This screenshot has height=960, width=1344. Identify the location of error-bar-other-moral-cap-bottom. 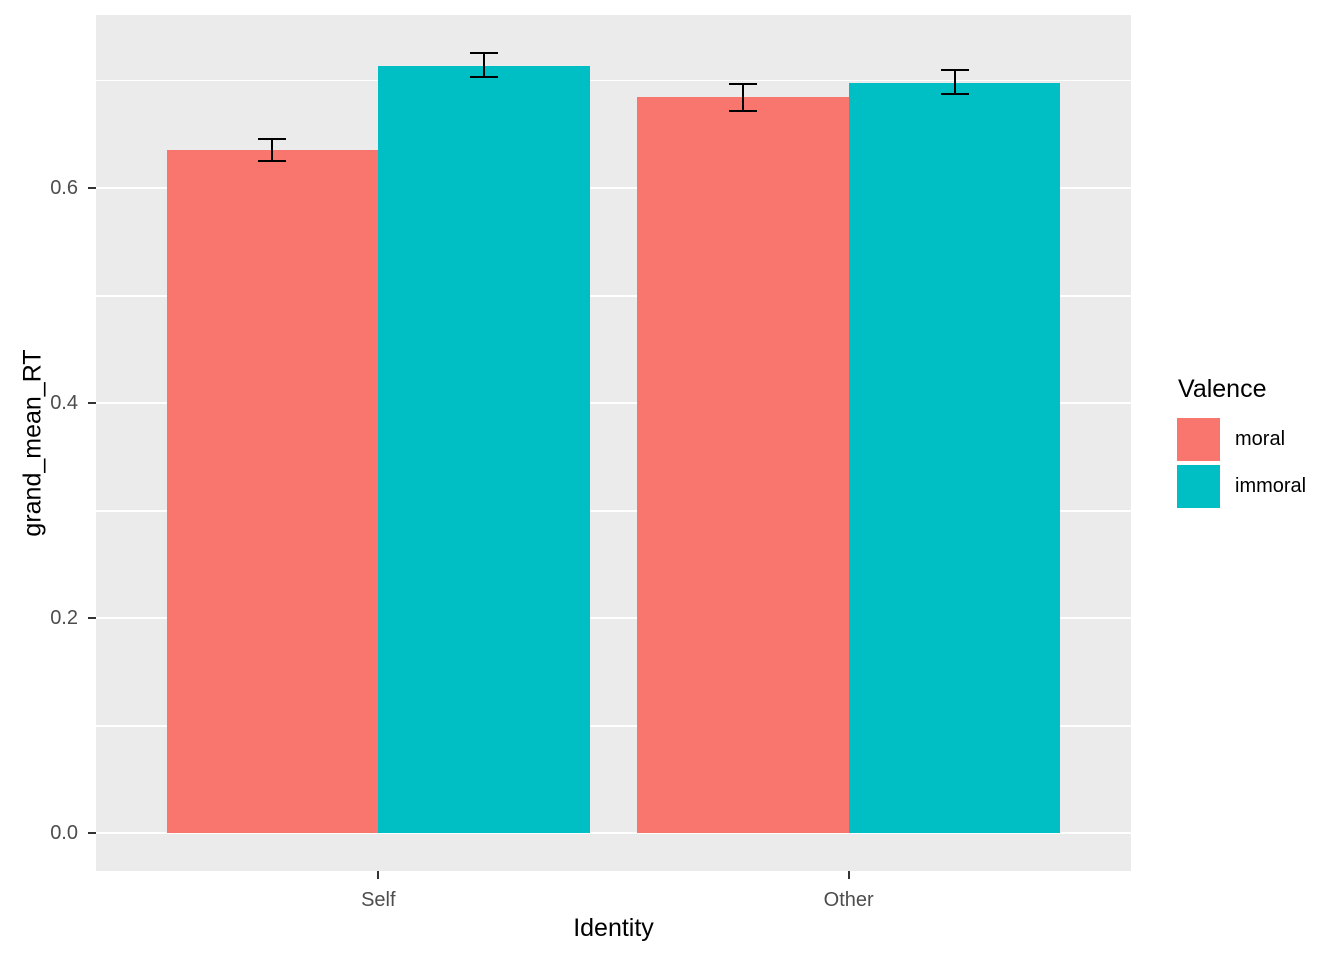
(742, 110).